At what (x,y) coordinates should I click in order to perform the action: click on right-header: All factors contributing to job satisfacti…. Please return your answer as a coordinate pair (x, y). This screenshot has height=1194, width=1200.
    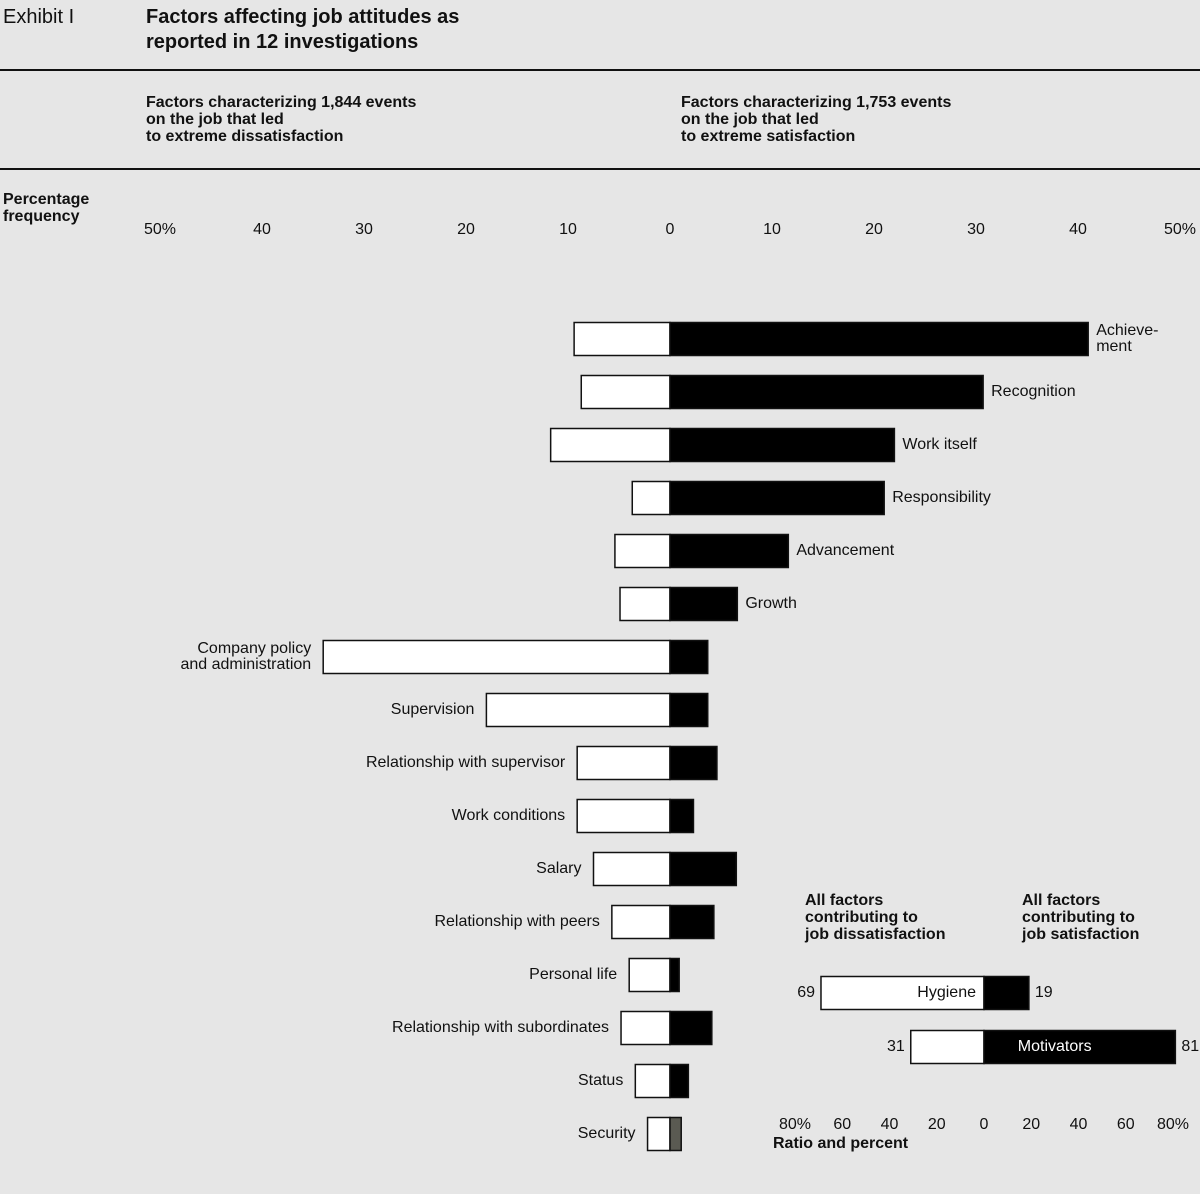
    Looking at the image, I should click on (1080, 917).